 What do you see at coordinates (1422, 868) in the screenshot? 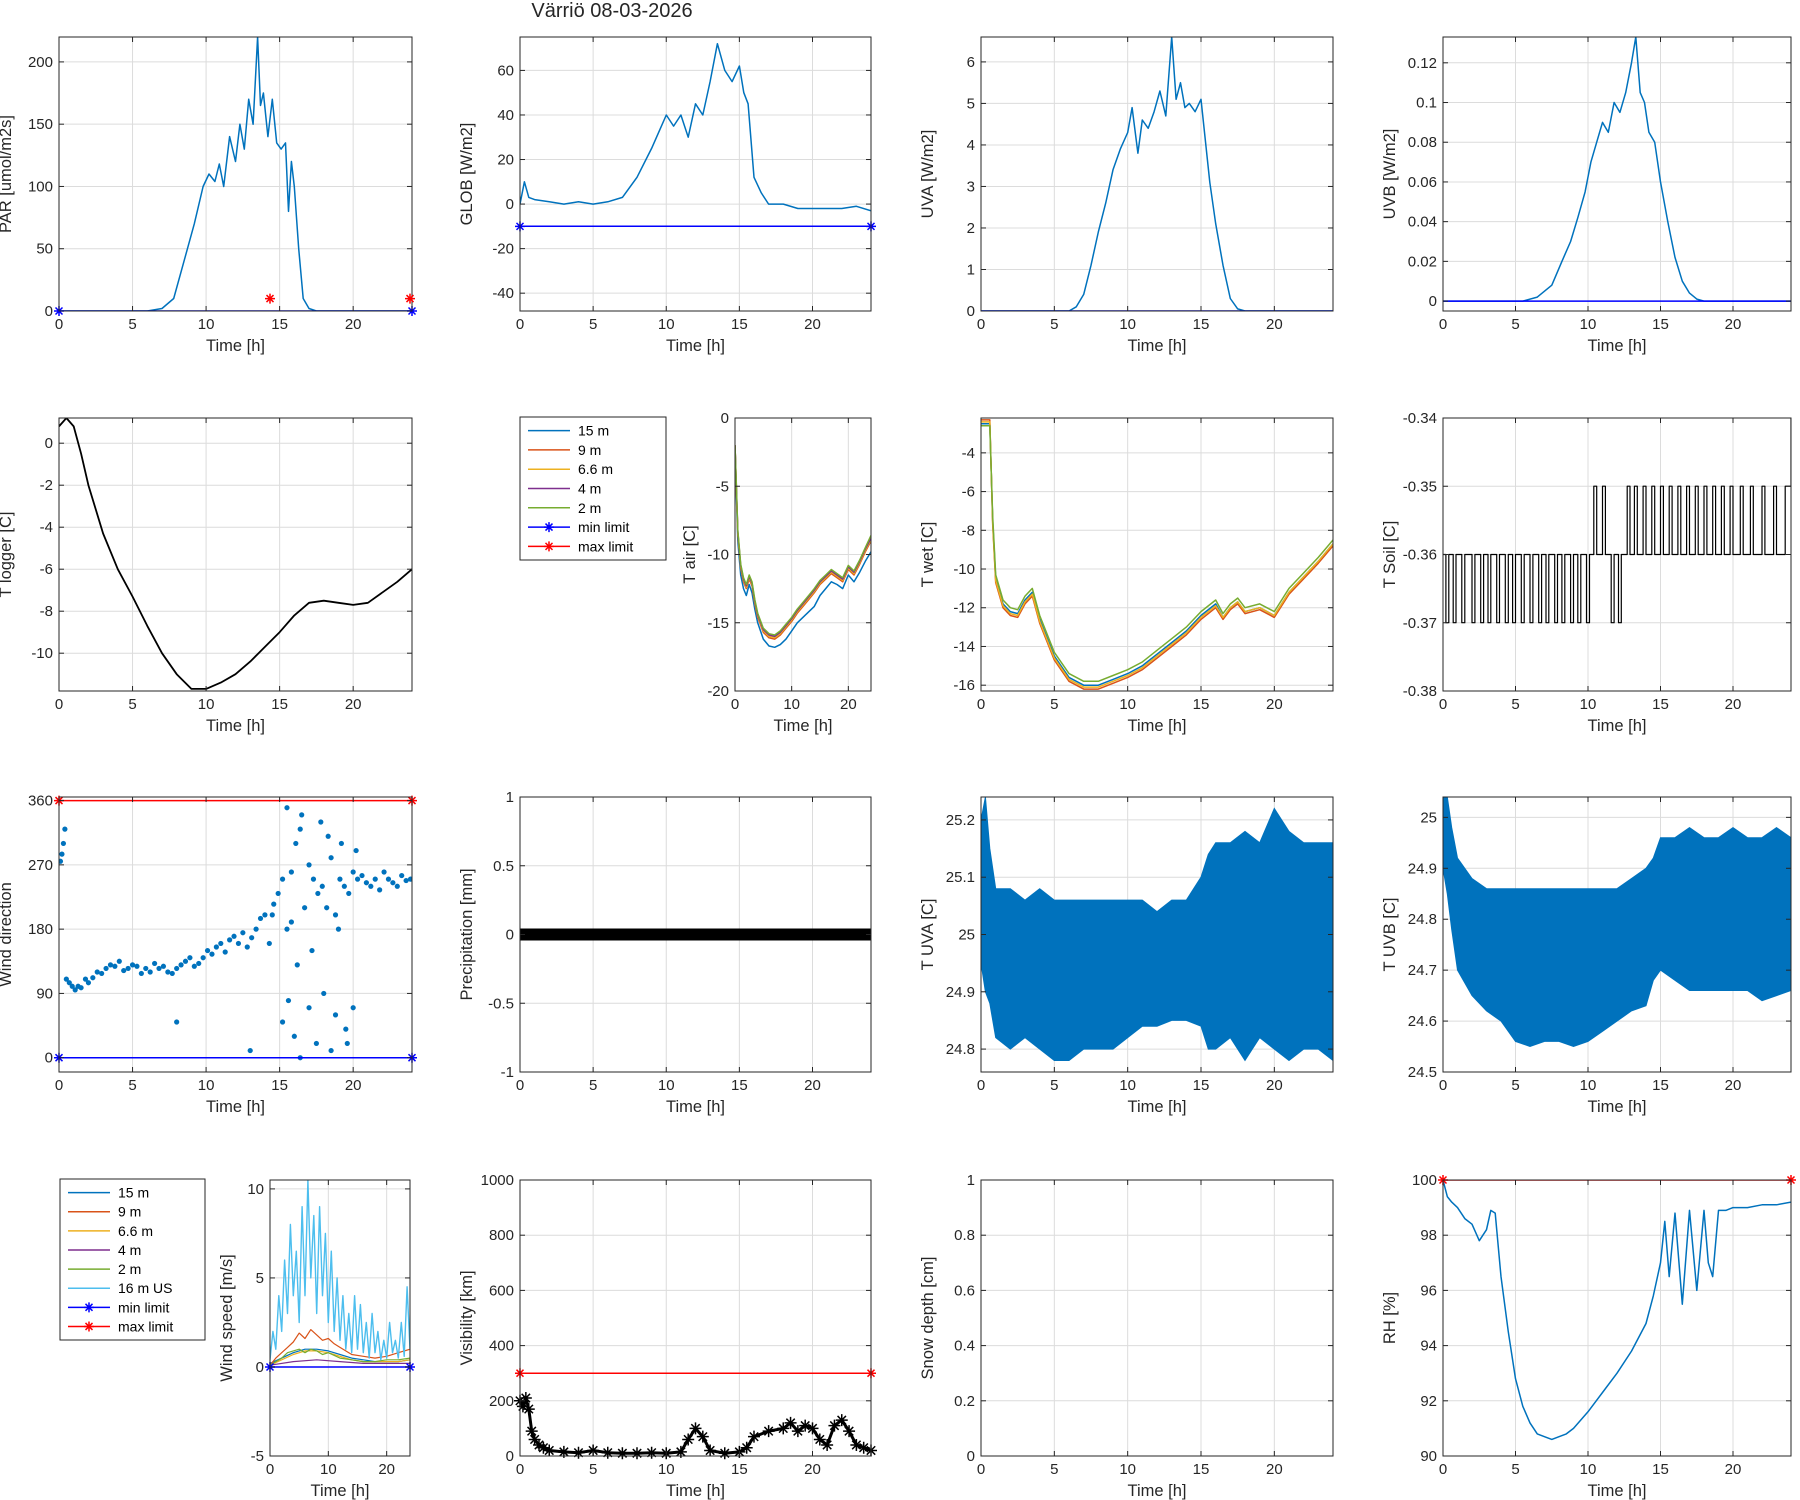
I see `y-tick-label: 24.9` at bounding box center [1422, 868].